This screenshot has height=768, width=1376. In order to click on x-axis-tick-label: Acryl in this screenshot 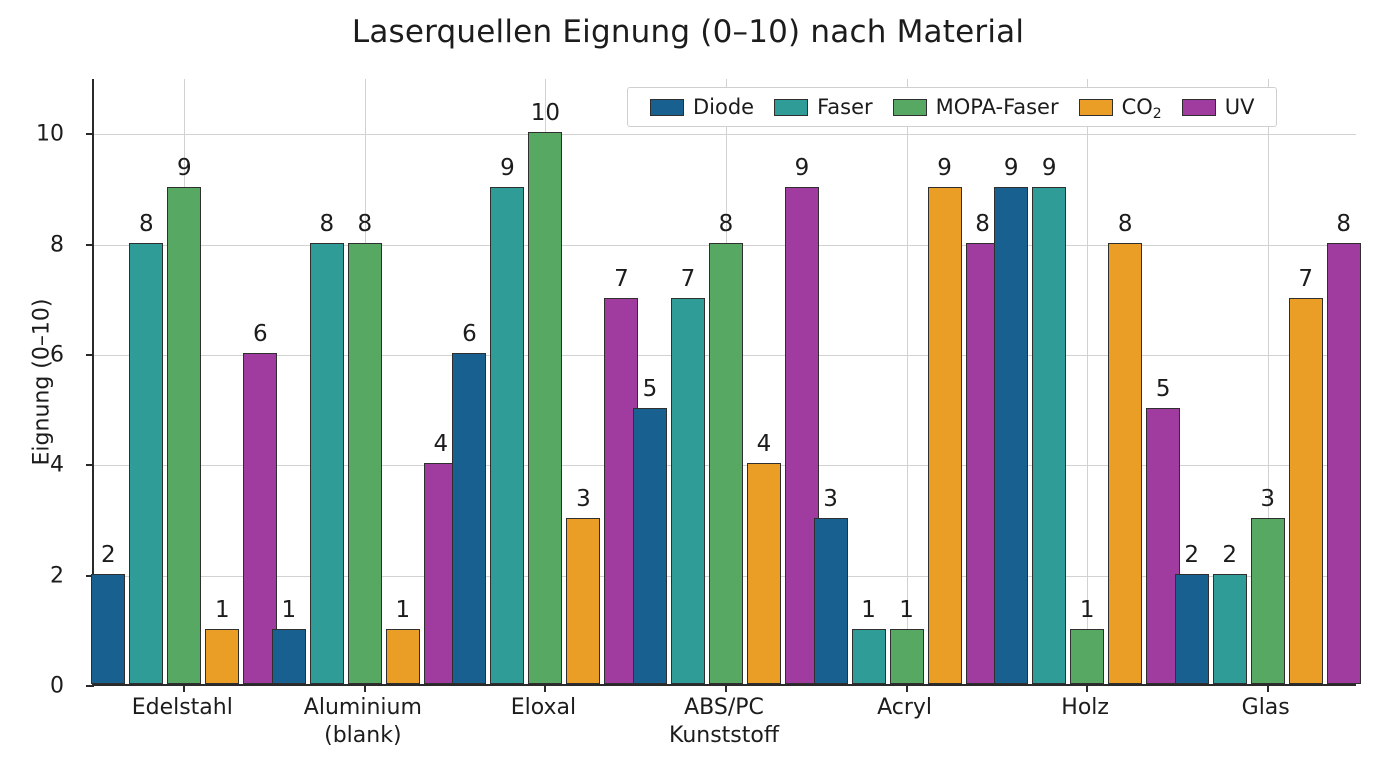, I will do `click(905, 707)`.